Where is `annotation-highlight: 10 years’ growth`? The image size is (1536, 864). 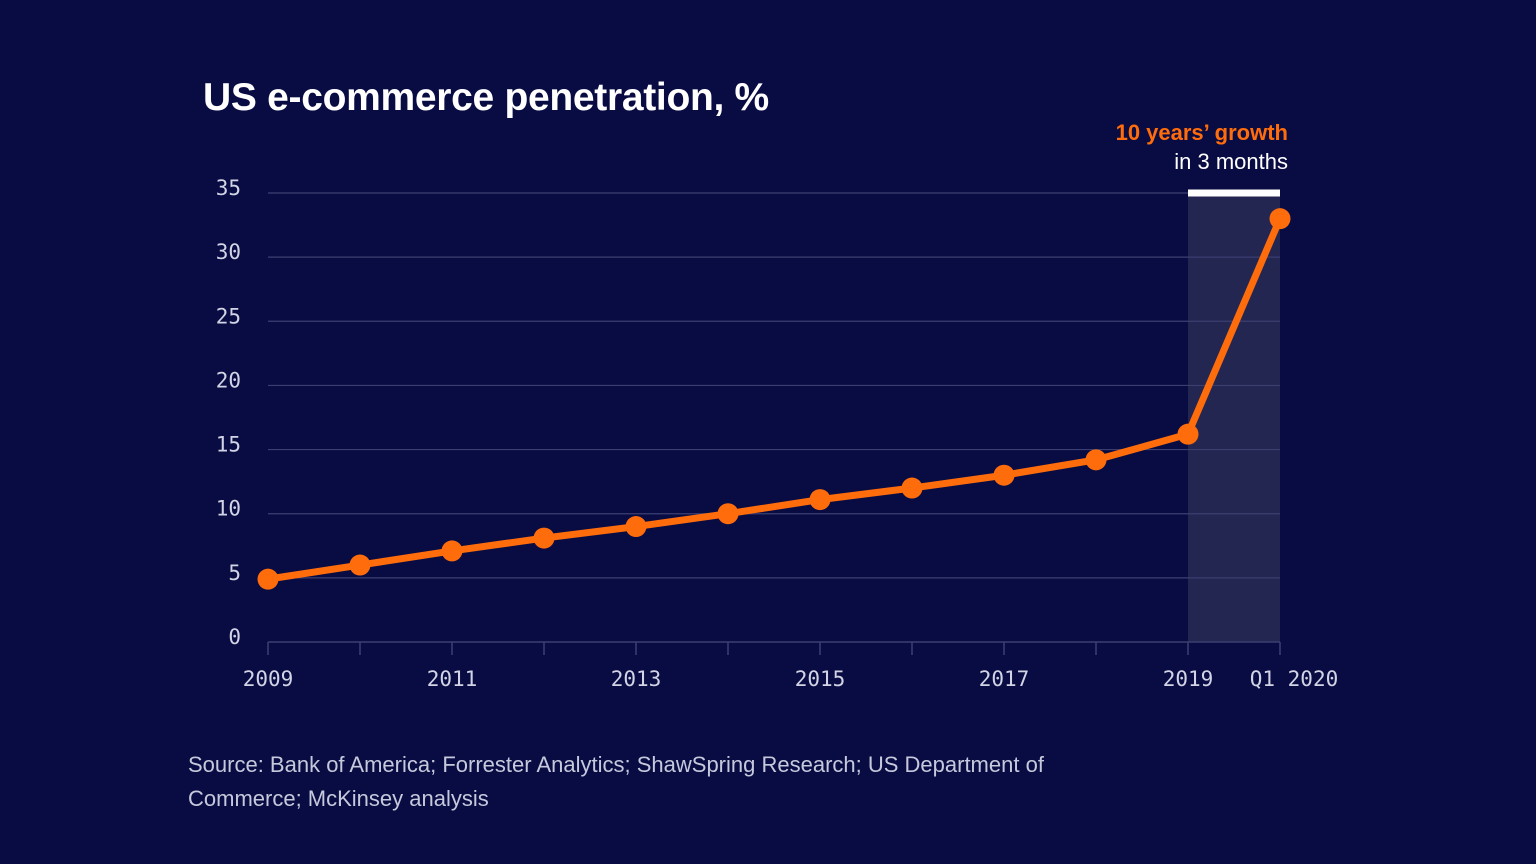 annotation-highlight: 10 years’ growth is located at coordinates (1201, 132).